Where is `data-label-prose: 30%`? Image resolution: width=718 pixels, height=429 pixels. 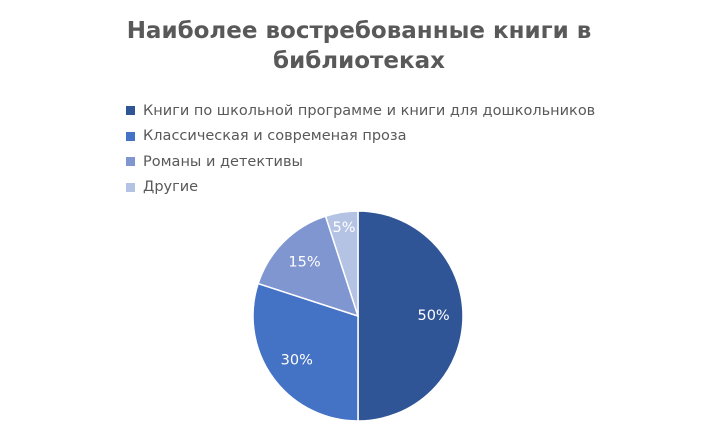 data-label-prose: 30% is located at coordinates (297, 360).